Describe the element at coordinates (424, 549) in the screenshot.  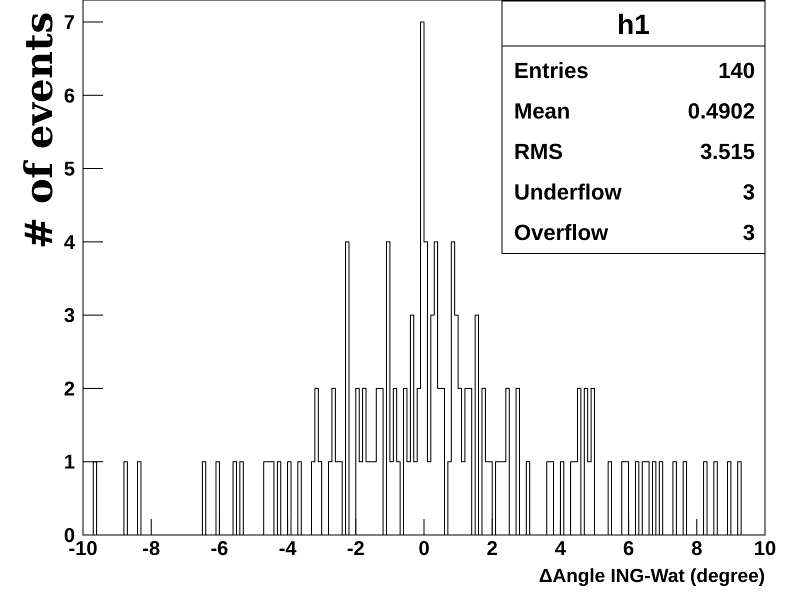
I see `x-tick-label: 0` at that location.